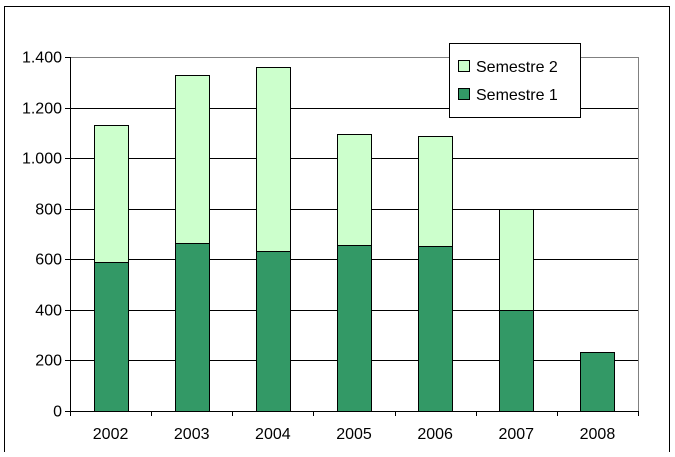 This screenshot has width=675, height=457. Describe the element at coordinates (273, 331) in the screenshot. I see `bar-semestre-1-2004` at that location.